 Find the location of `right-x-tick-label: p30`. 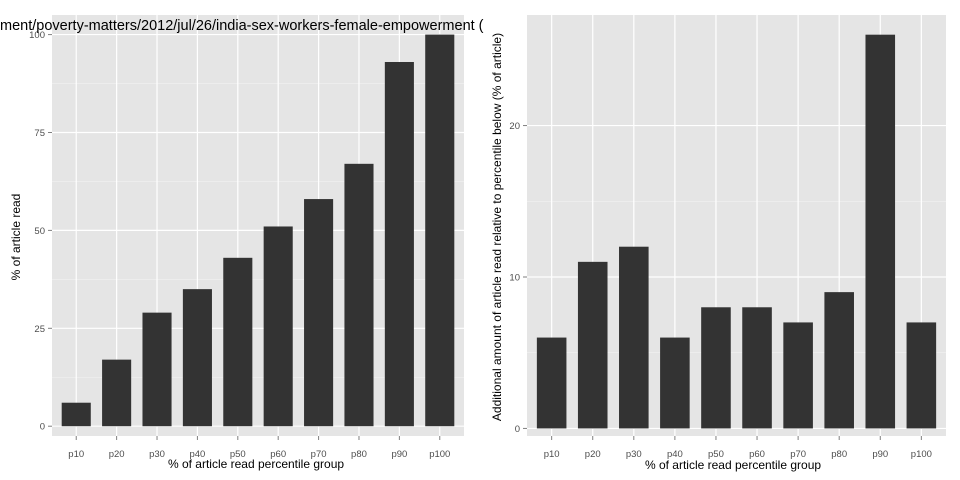

right-x-tick-label: p30 is located at coordinates (634, 454).